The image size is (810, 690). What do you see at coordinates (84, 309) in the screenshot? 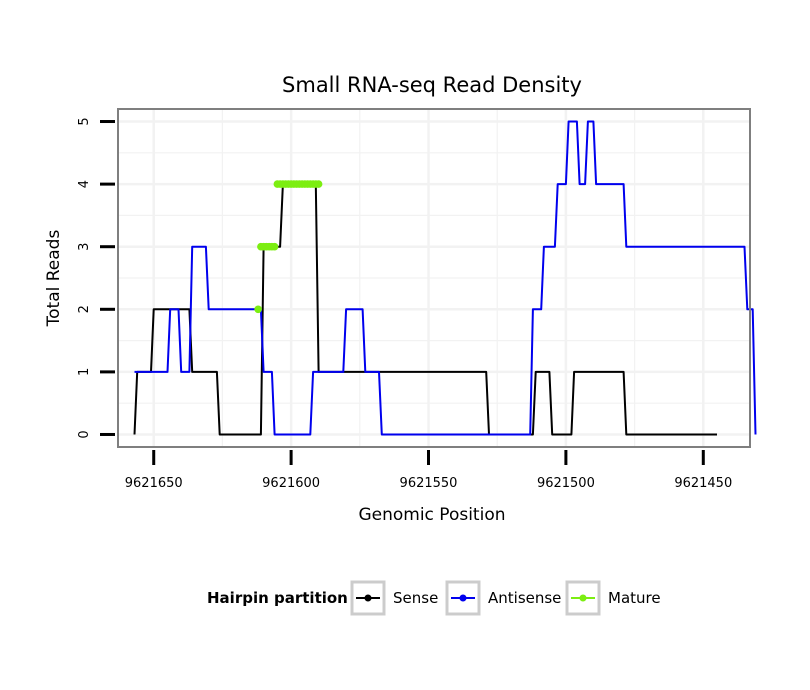
I see `y-tick-label: 2` at bounding box center [84, 309].